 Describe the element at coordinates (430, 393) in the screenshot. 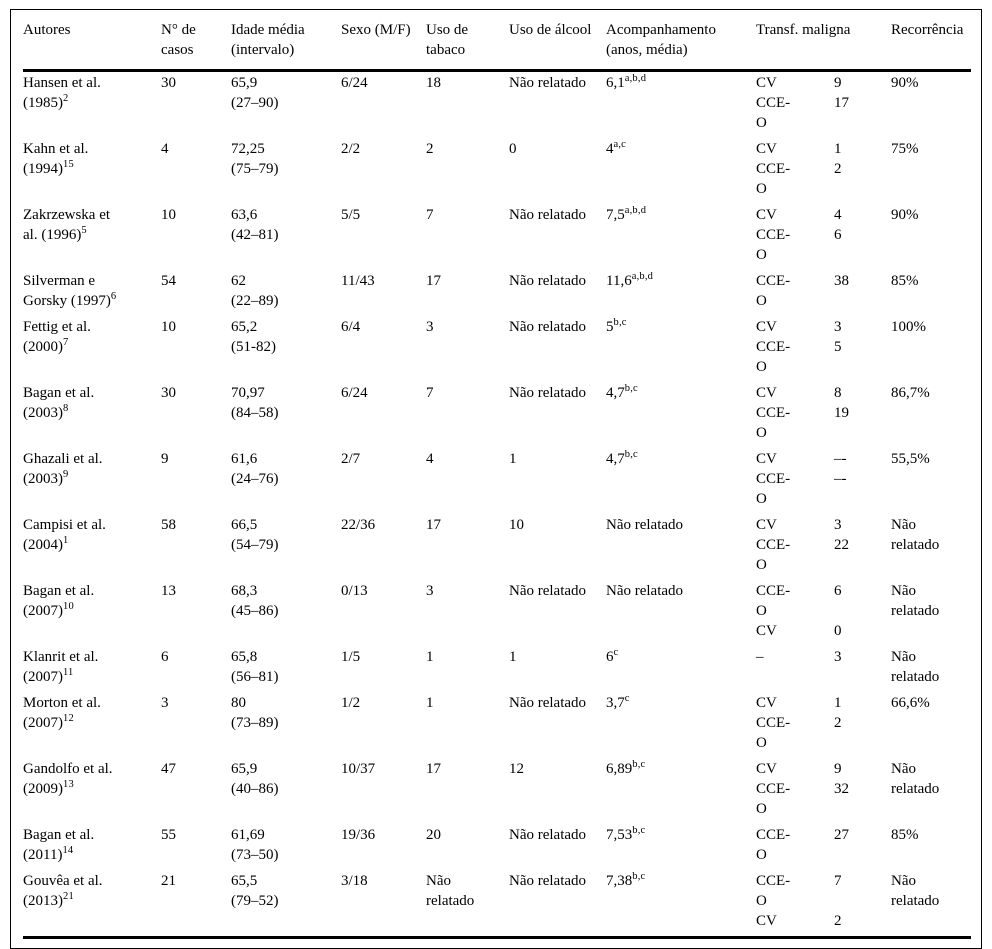

I see `uso-tabaco-valor: 7` at that location.